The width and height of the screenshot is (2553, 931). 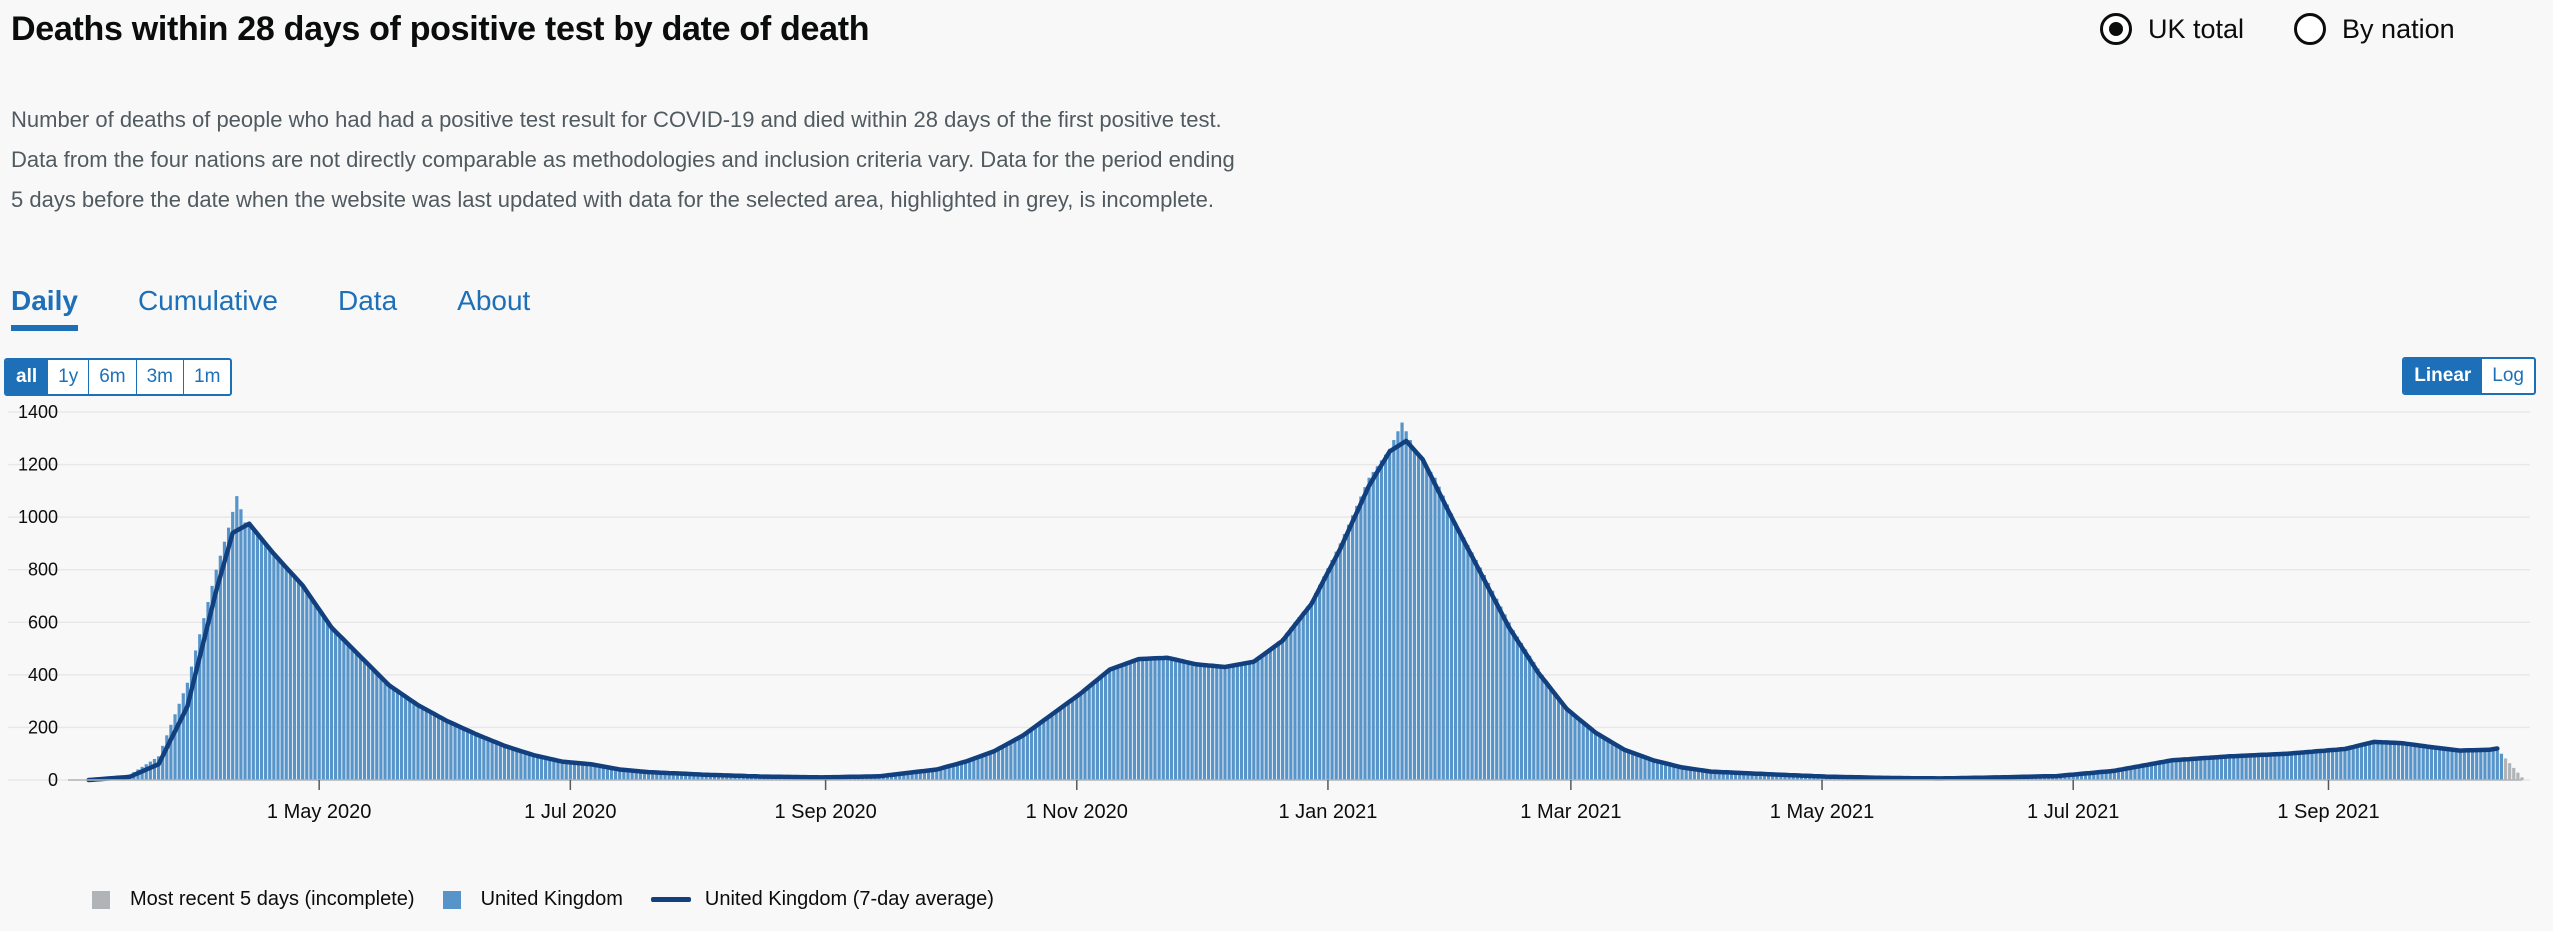 I want to click on y-tick-label: 400, so click(x=43, y=675).